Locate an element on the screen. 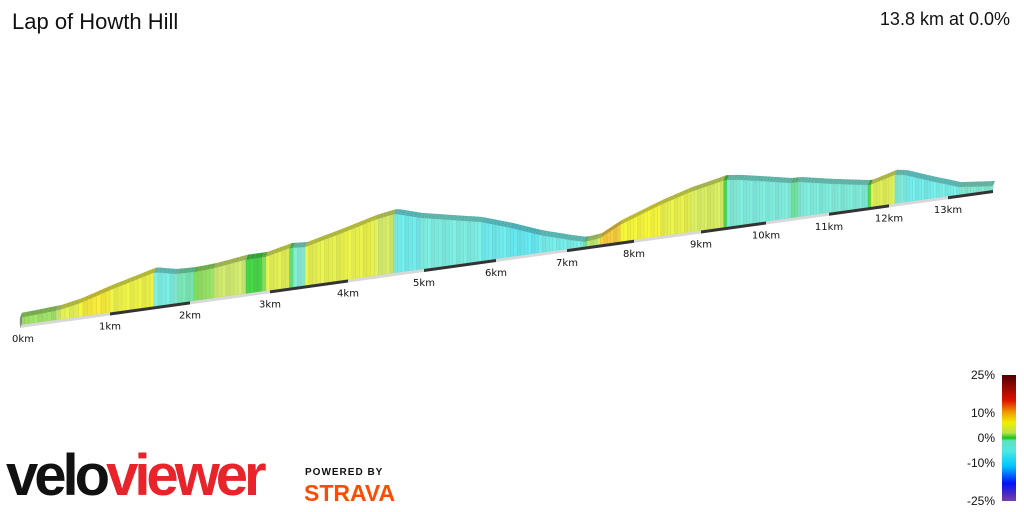 The width and height of the screenshot is (1024, 512). strava-logo: STRAVA is located at coordinates (350, 493).